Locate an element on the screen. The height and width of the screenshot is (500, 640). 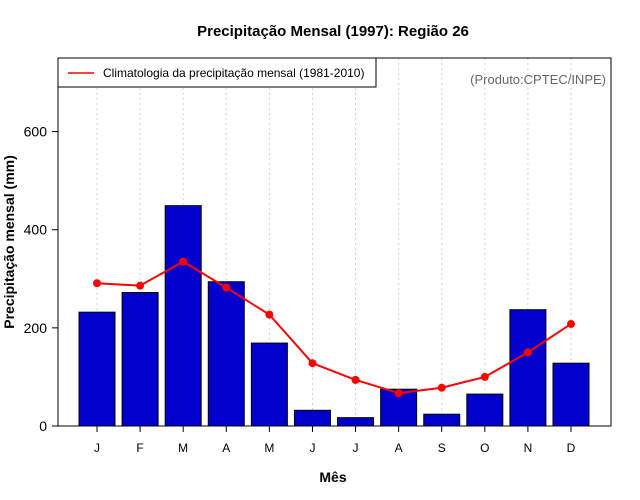
legend-box is located at coordinates (217, 72).